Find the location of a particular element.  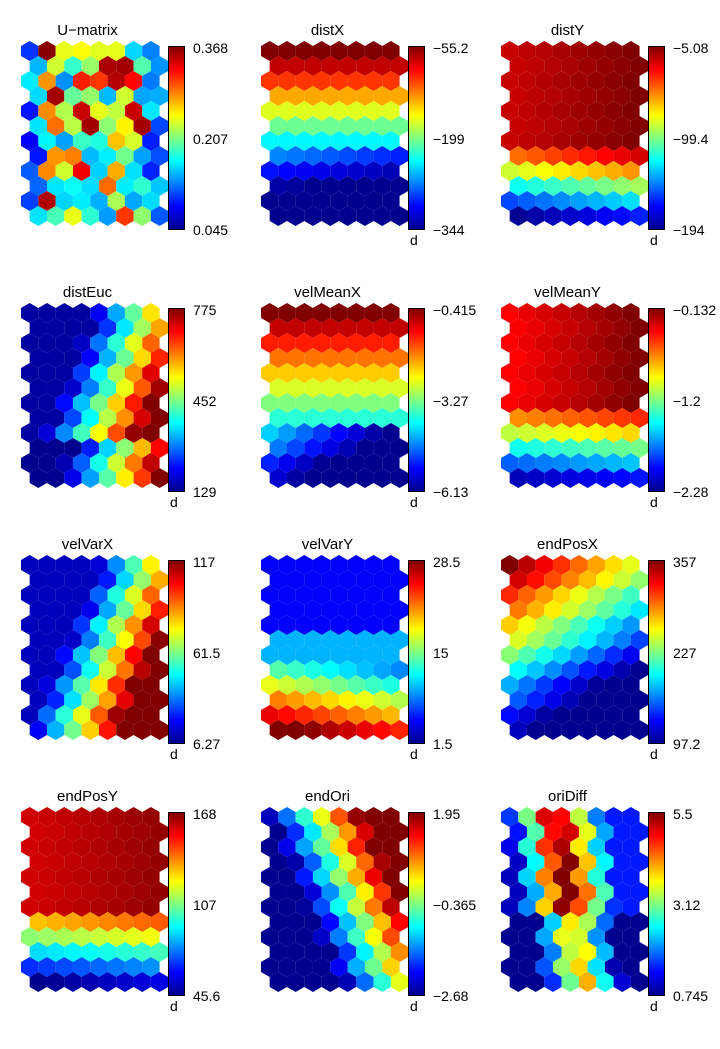

colorbar-tick-label: 28.5 is located at coordinates (447, 562).